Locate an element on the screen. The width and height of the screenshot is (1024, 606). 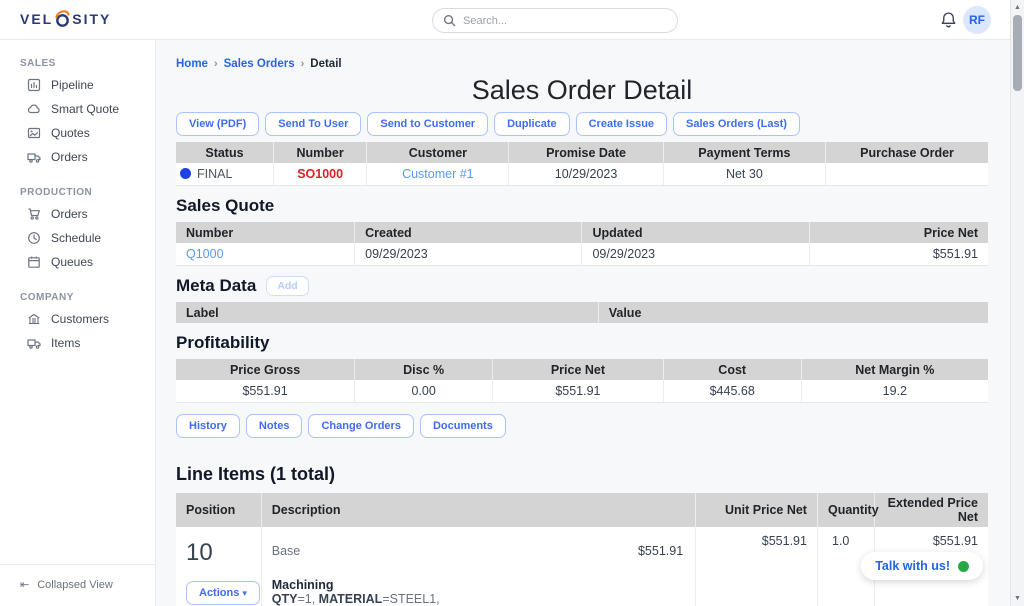
scroll-up-arrow-icon: ▲ is located at coordinates (1017, 7).